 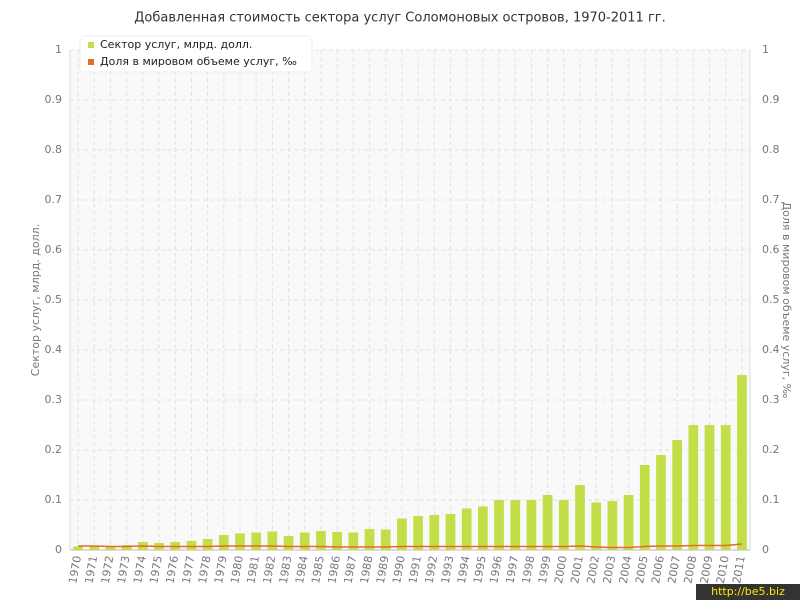 What do you see at coordinates (771, 199) in the screenshot?
I see `y2-tick-label: 0.7` at bounding box center [771, 199].